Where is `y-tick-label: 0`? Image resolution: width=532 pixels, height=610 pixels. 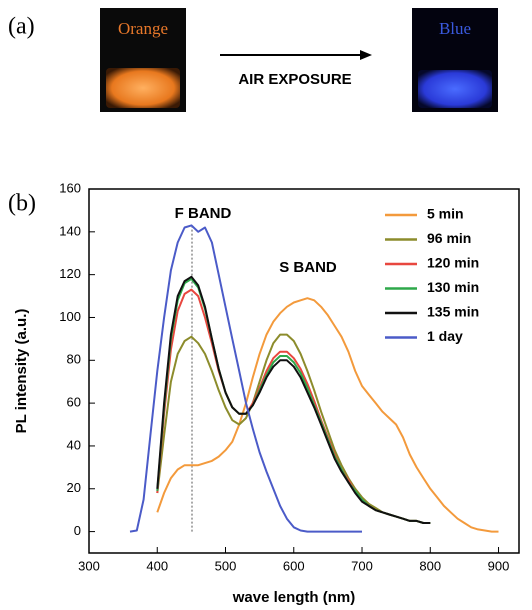 y-tick-label: 0 is located at coordinates (77, 530).